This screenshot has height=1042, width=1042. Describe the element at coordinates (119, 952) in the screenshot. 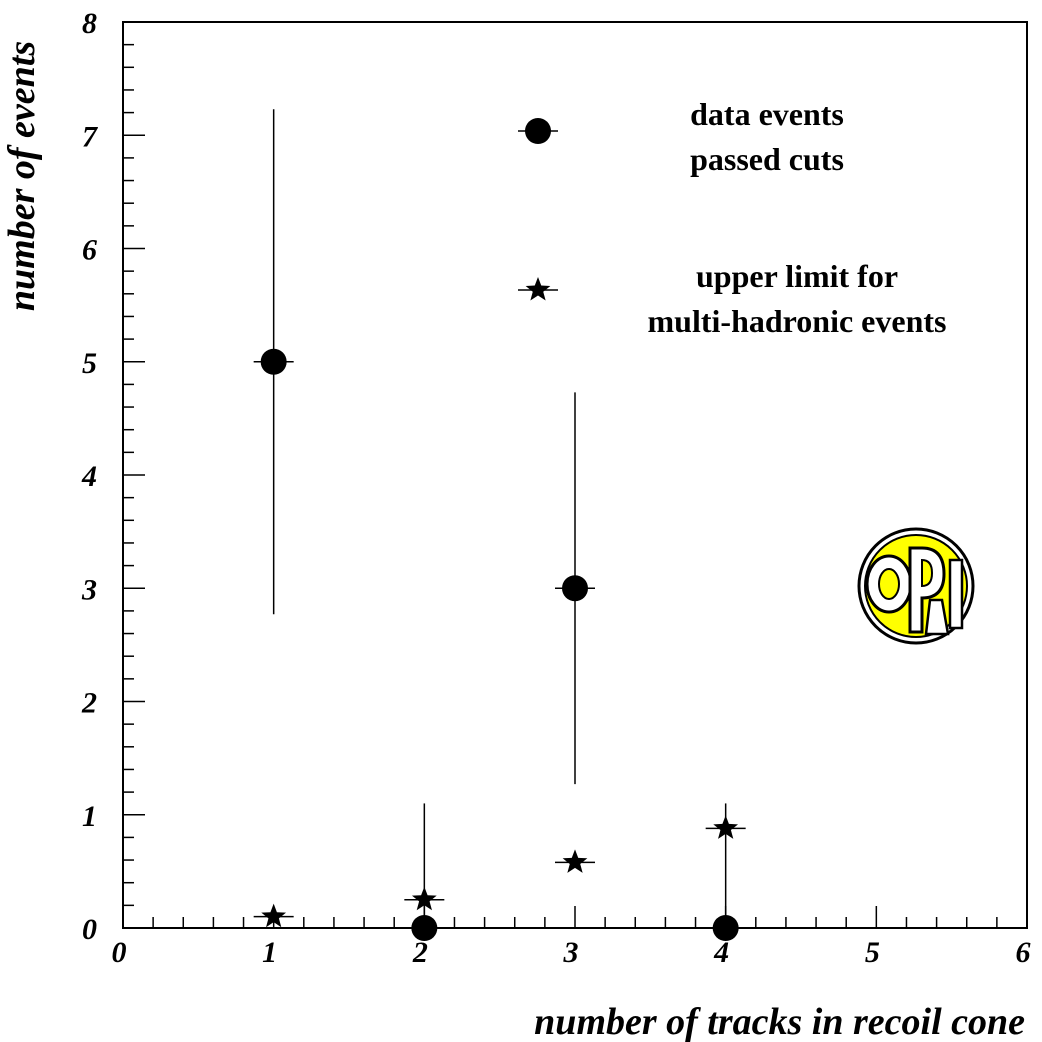

I see `x-tick-label: 0` at that location.